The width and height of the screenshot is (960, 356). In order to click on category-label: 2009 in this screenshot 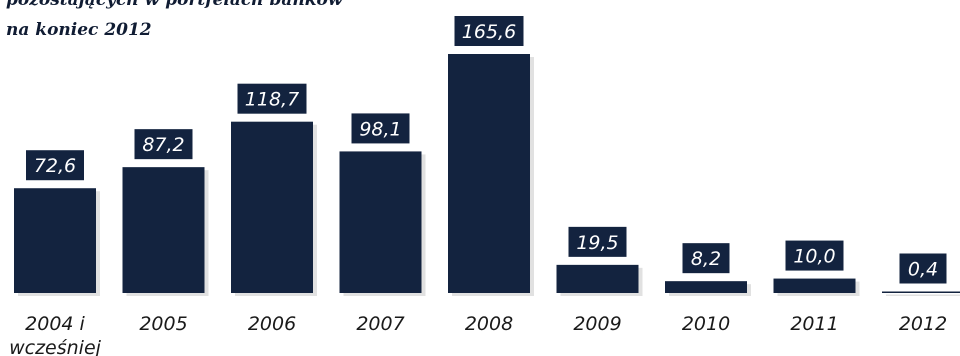, I will do `click(597, 324)`.